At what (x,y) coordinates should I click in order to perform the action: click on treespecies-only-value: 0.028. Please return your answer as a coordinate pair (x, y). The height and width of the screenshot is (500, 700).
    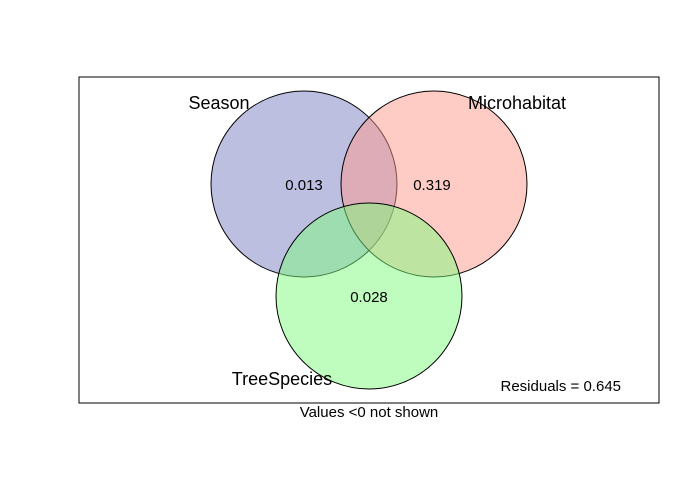
    Looking at the image, I should click on (369, 297).